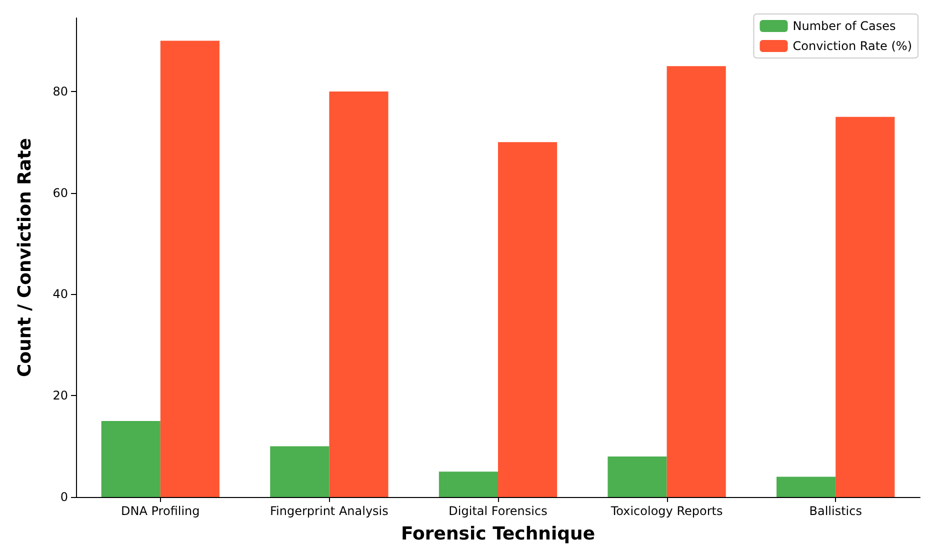 The width and height of the screenshot is (930, 556). What do you see at coordinates (60, 193) in the screenshot?
I see `y-tick-label: 60` at bounding box center [60, 193].